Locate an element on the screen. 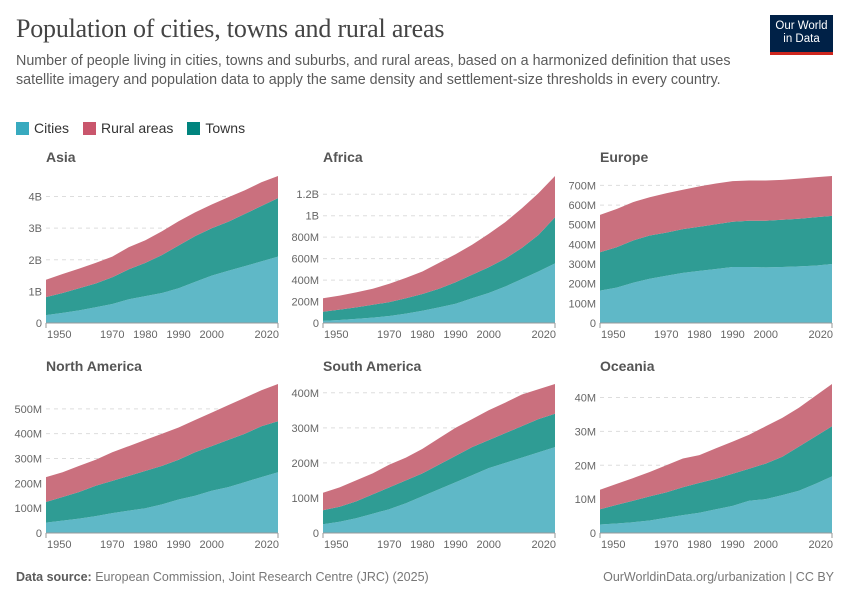 The height and width of the screenshot is (600, 850). legend-item-cities: Cities is located at coordinates (42, 128).